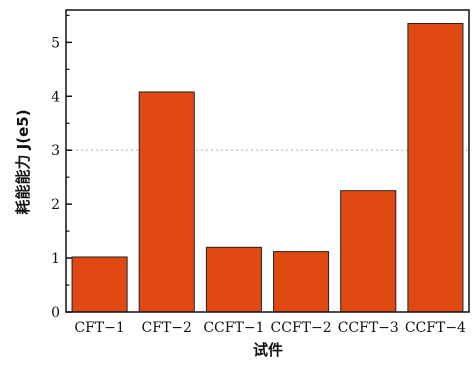  I want to click on x-tick-label: CCFT−2, so click(301, 328).